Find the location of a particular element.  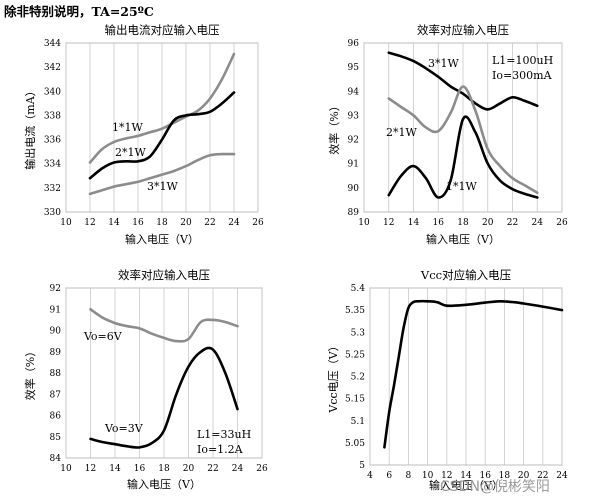

y-tick-label: 88 is located at coordinates (56, 374).